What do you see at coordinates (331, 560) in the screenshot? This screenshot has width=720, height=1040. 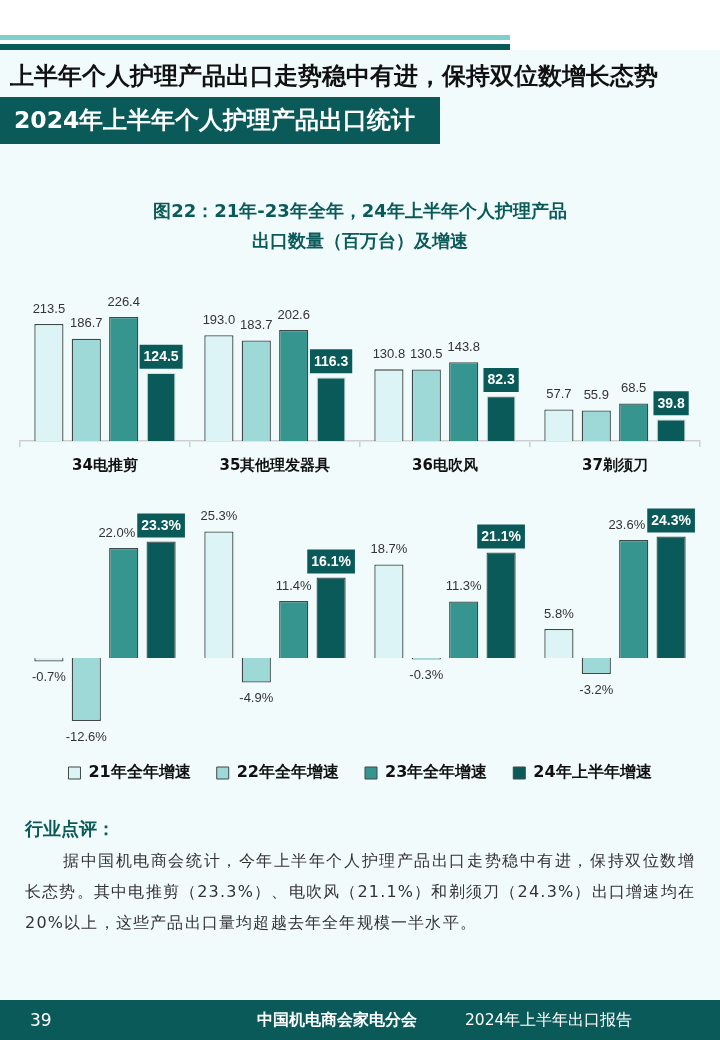 I see `data-label: 16.1%` at bounding box center [331, 560].